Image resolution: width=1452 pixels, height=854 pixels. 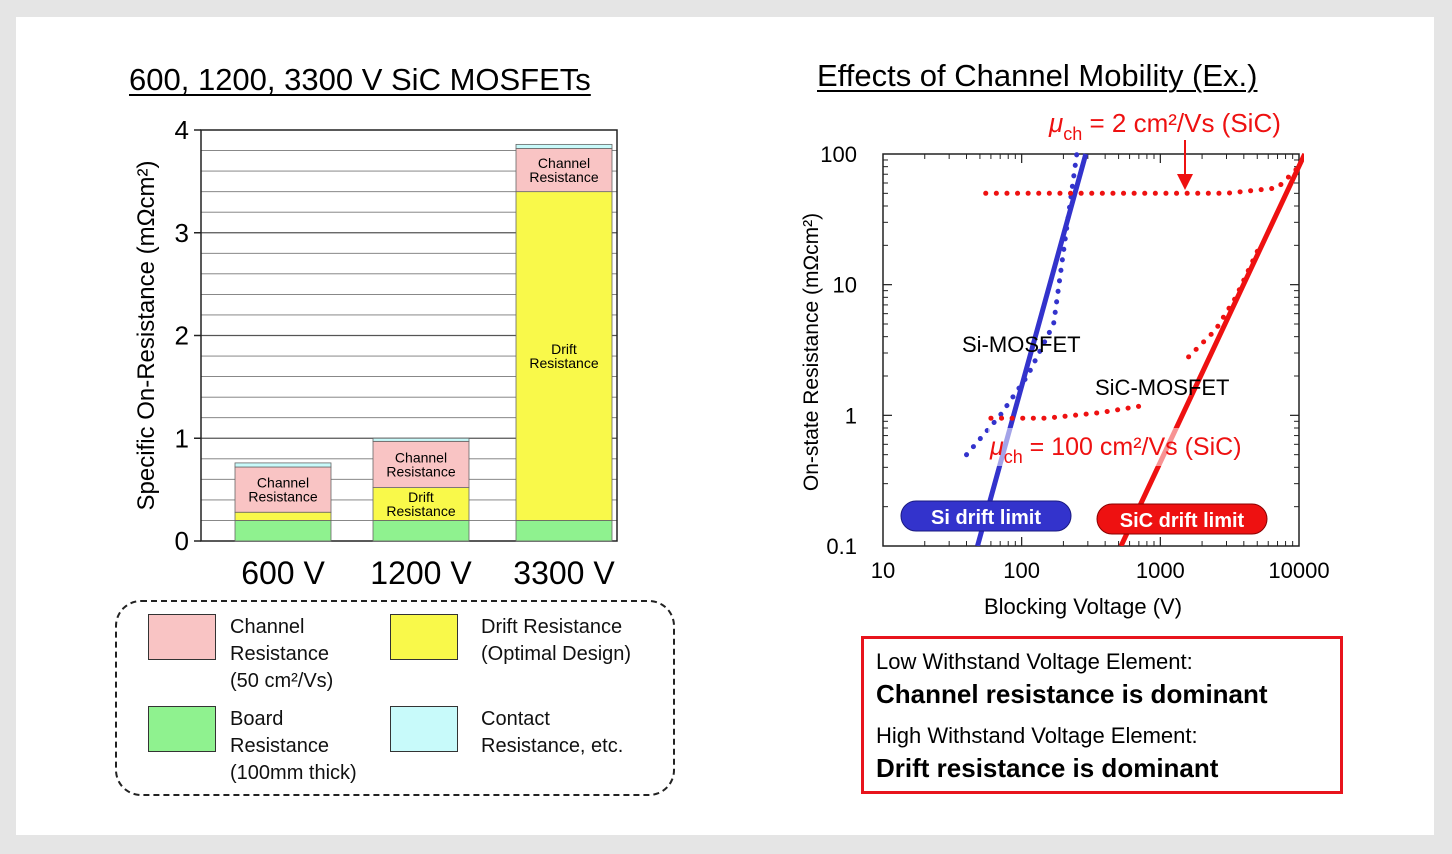 I want to click on annotation-mu100: μch = 100 cm²/Vs (SiC), so click(x=1115, y=450).